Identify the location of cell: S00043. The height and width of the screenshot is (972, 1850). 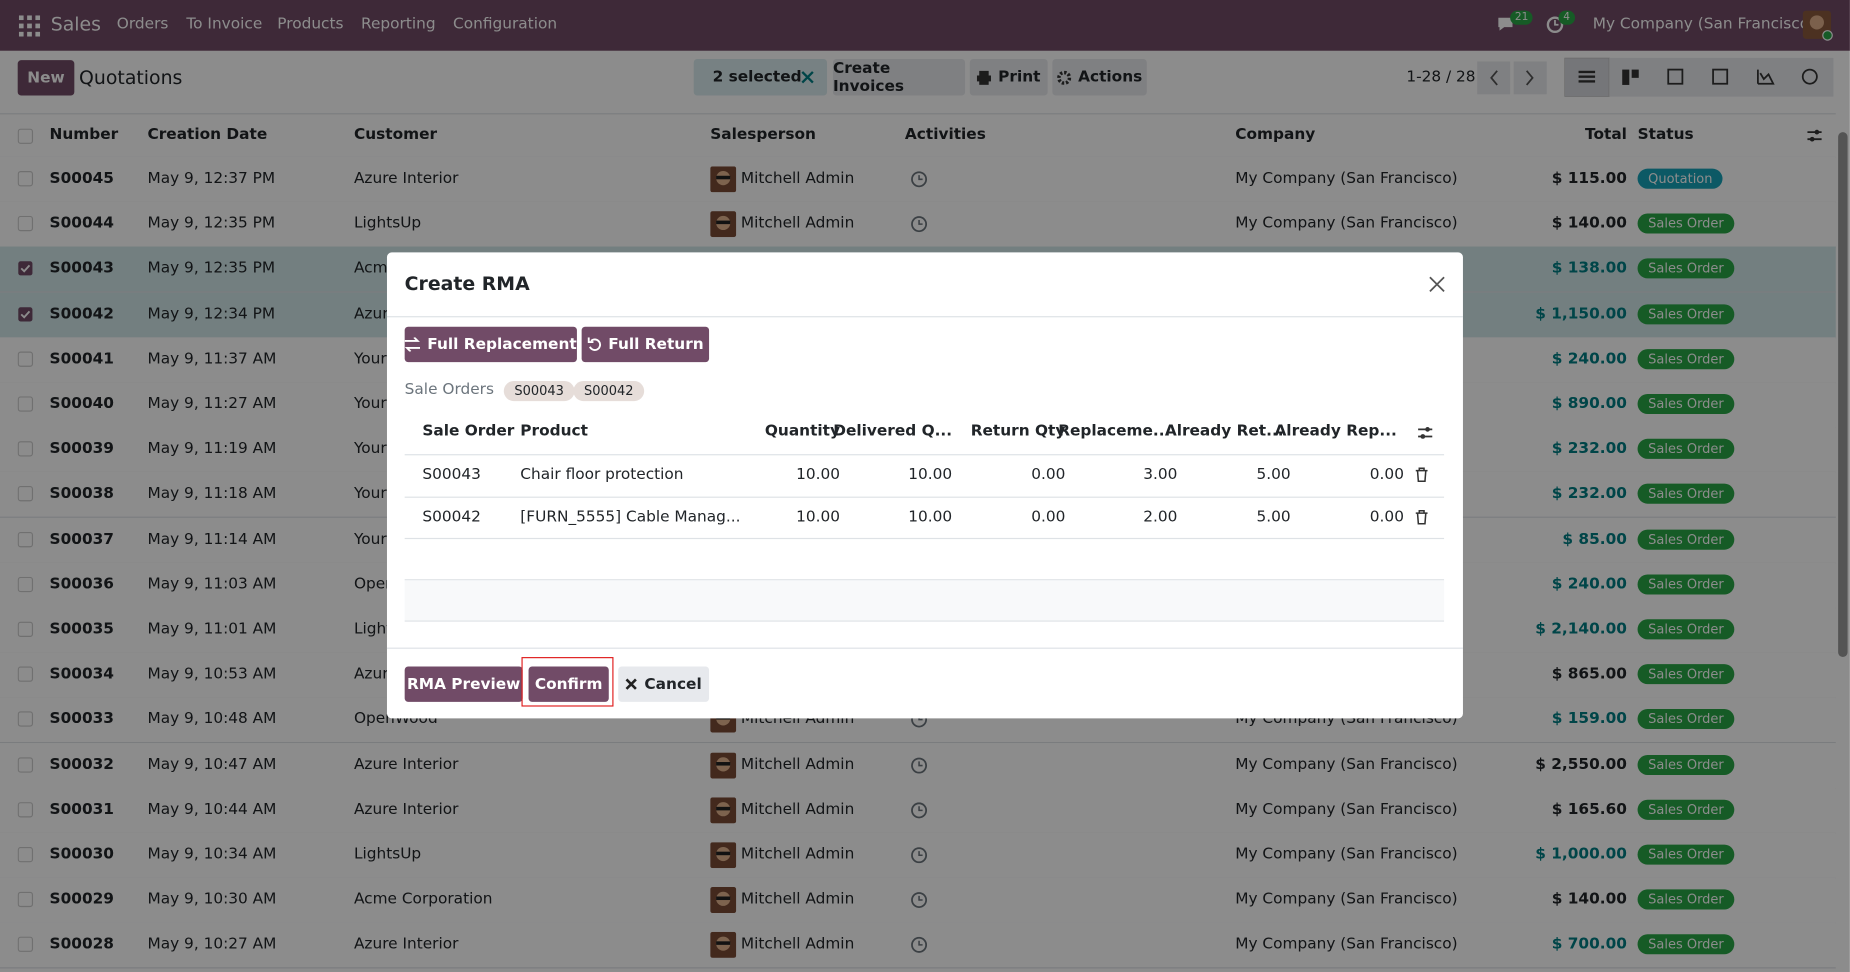
(451, 474).